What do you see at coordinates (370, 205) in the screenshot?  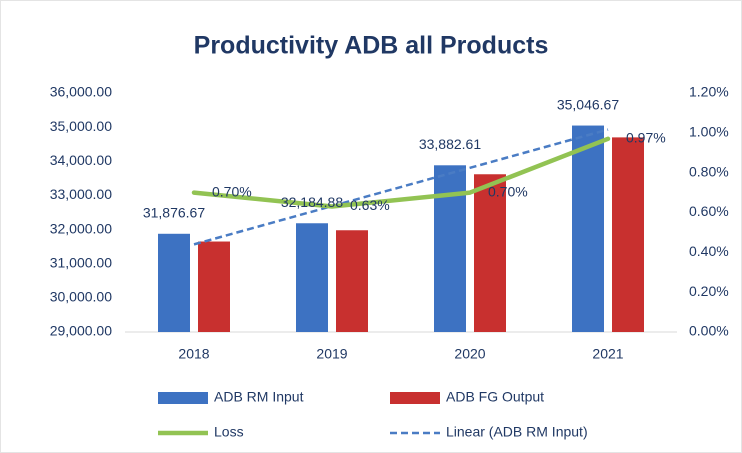 I see `value-label: 0.63%` at bounding box center [370, 205].